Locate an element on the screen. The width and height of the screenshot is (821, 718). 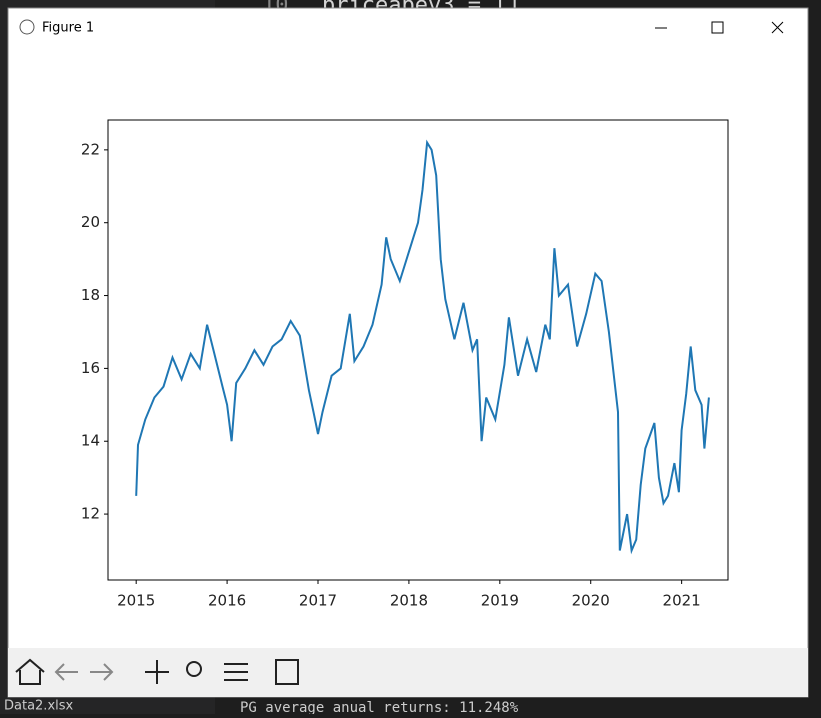
zoom-button is located at coordinates (194, 669).